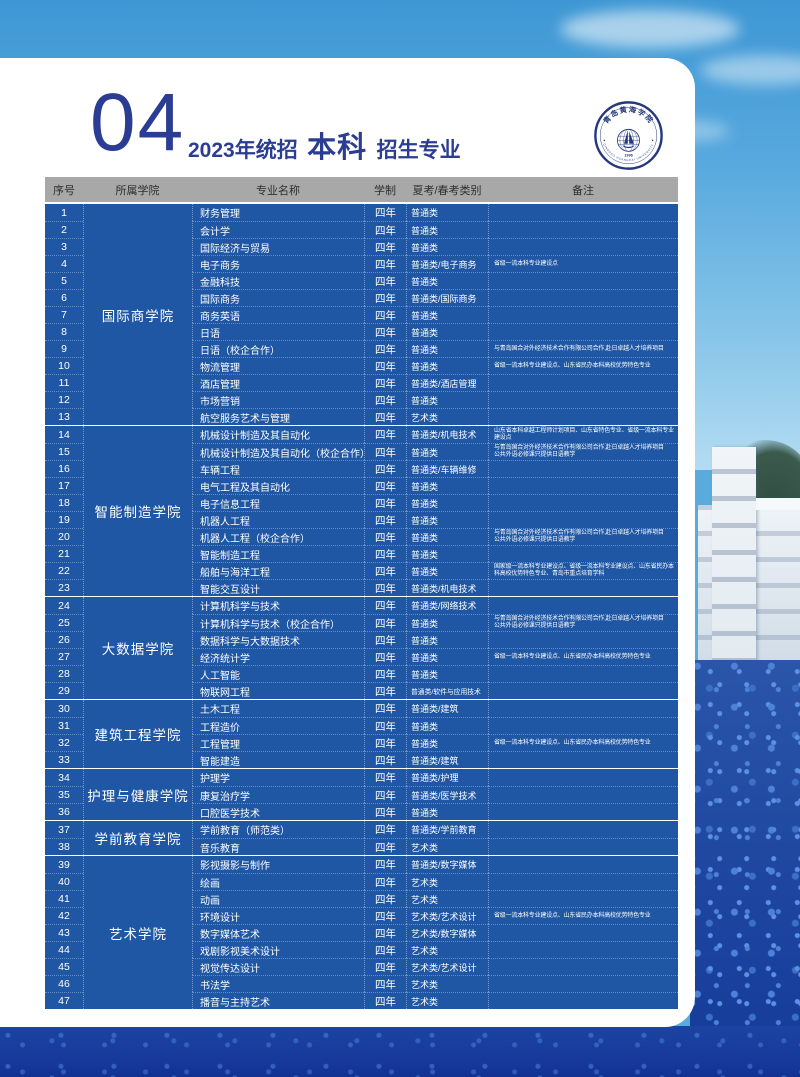  Describe the element at coordinates (64, 777) in the screenshot. I see `row-number: 34` at that location.